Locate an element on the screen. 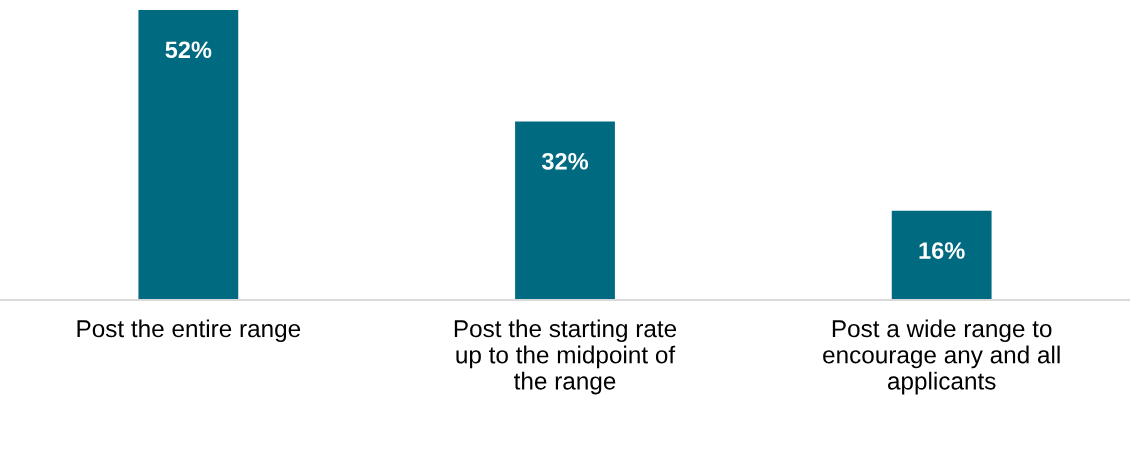  x-tick-label: Post the entire range is located at coordinates (189, 331).